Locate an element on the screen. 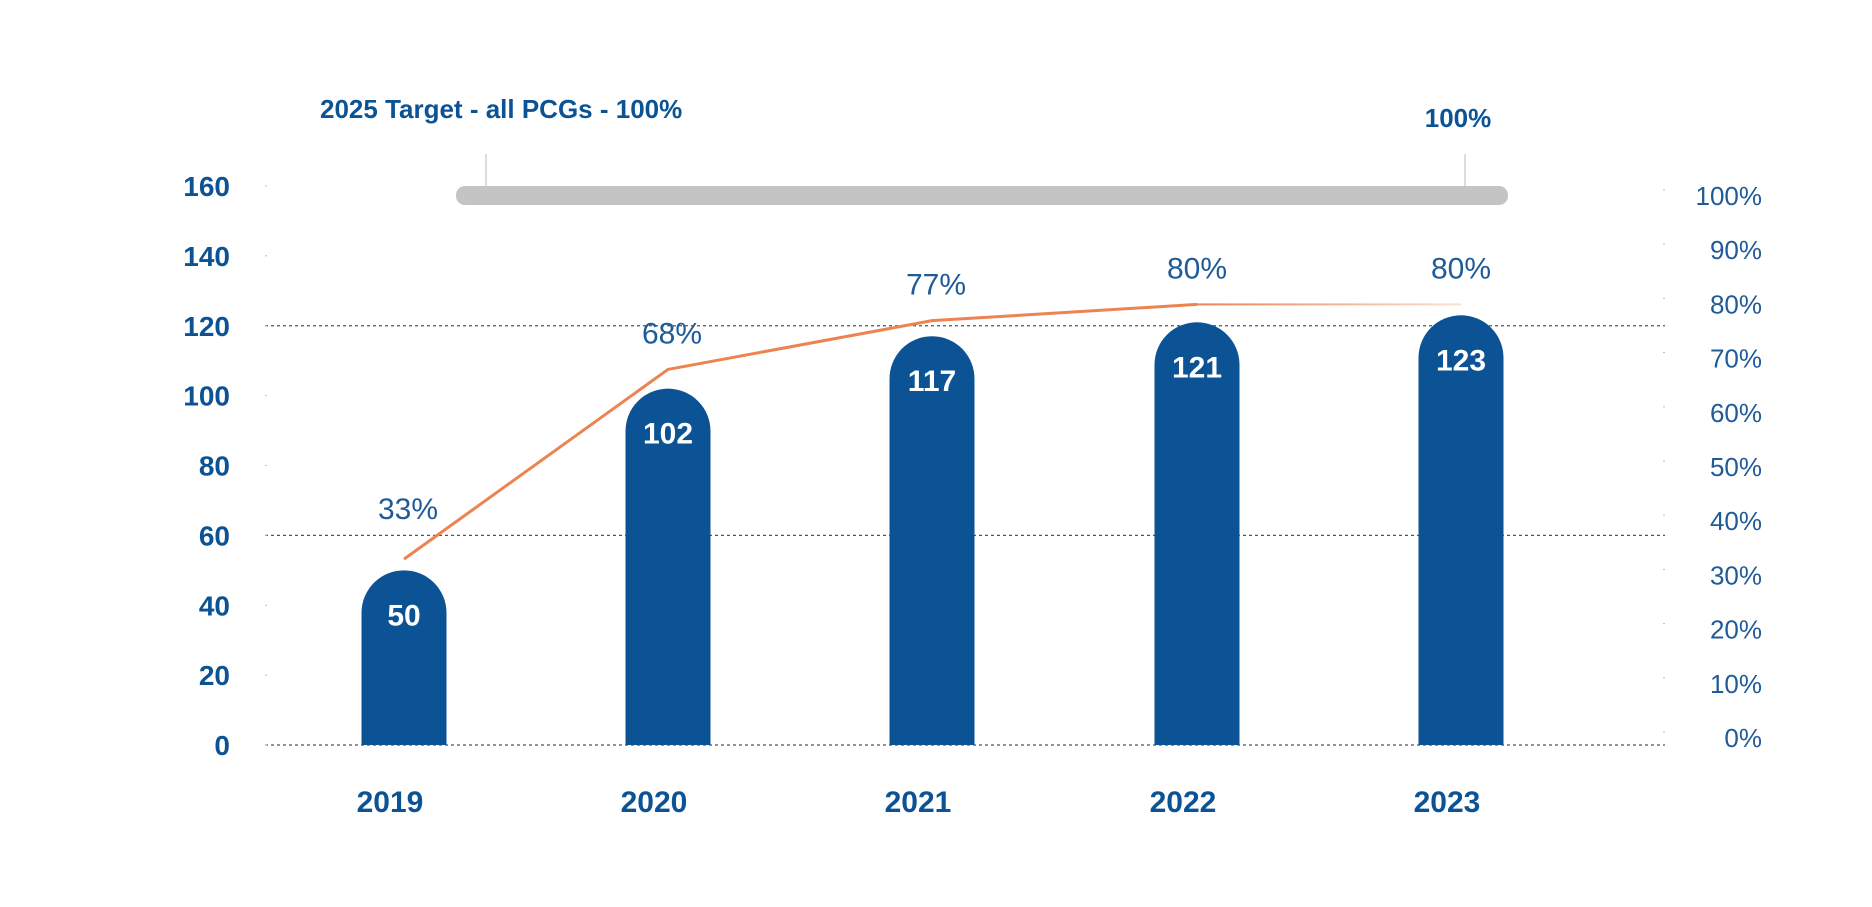 The image size is (1872, 907). line-value-label: 77% is located at coordinates (936, 285).